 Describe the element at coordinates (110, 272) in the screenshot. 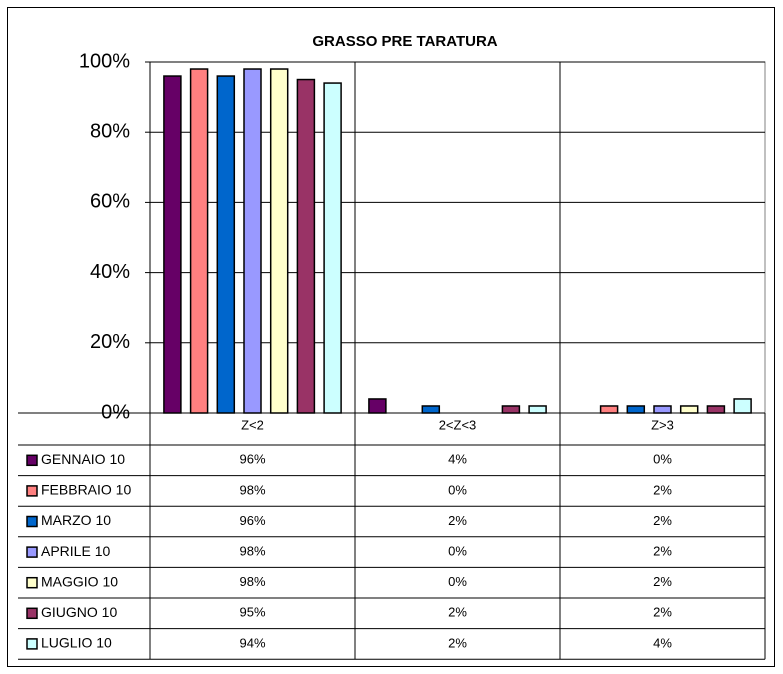

I see `y-tick-label: 40%` at that location.